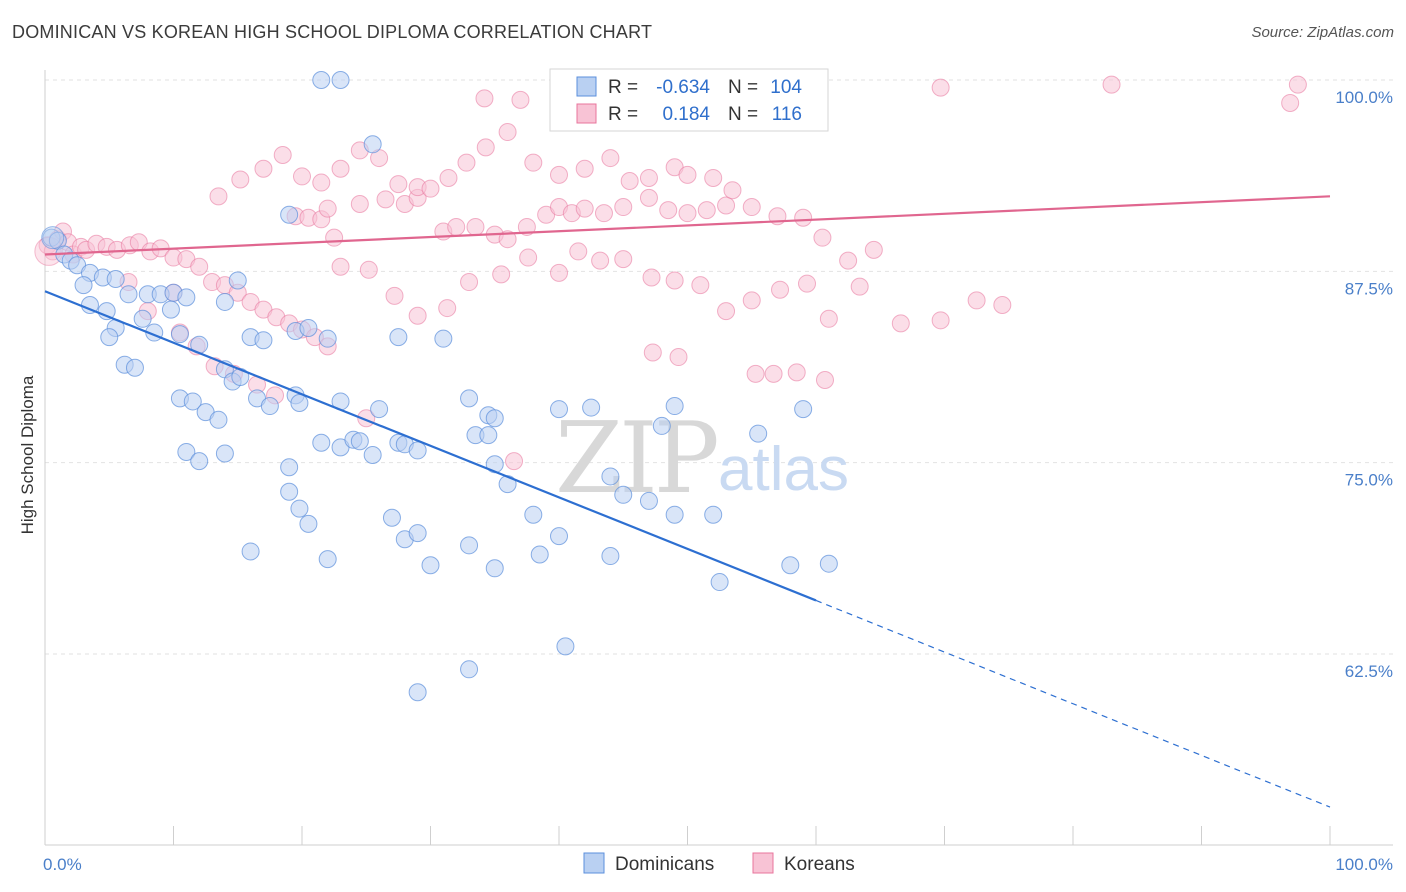 The width and height of the screenshot is (1406, 892). What do you see at coordinates (1073, 703) in the screenshot?
I see `dominican-trend-extension` at bounding box center [1073, 703].